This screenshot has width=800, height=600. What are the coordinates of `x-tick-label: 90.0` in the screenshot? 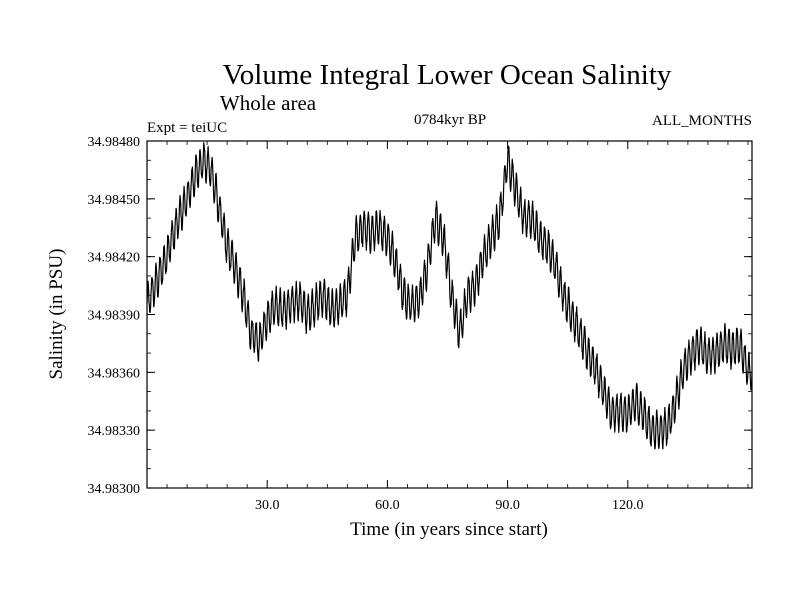 It's located at (507, 505).